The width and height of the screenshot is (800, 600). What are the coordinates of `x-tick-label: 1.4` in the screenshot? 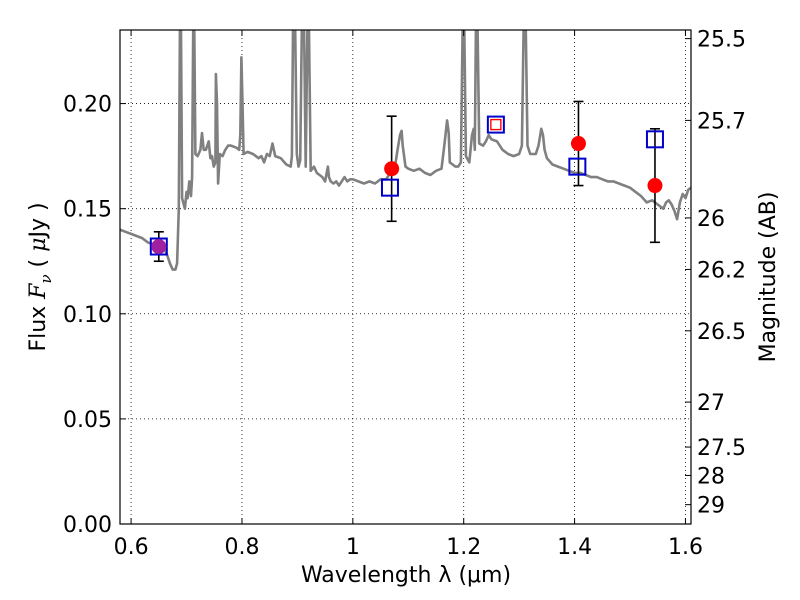 It's located at (574, 547).